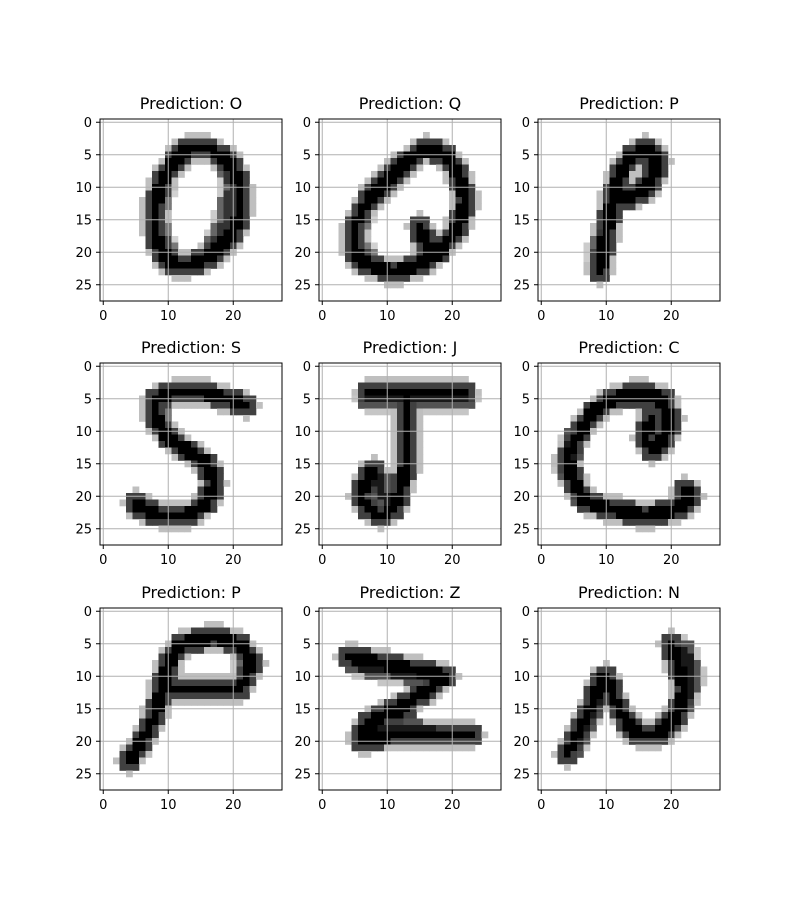 This screenshot has width=800, height=900. What do you see at coordinates (410, 347) in the screenshot?
I see `subplot-title: Prediction: J` at bounding box center [410, 347].